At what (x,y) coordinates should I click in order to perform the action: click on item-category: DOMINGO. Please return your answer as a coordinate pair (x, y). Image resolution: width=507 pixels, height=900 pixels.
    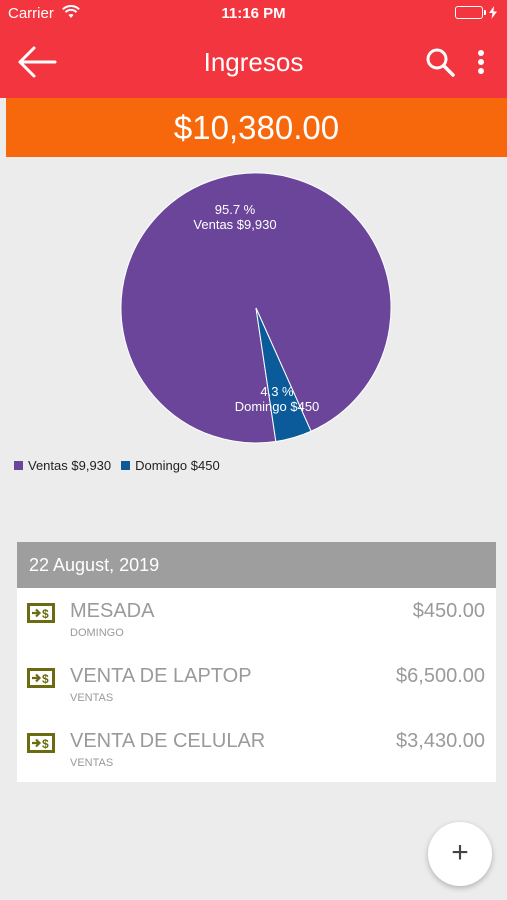
    Looking at the image, I should click on (97, 633).